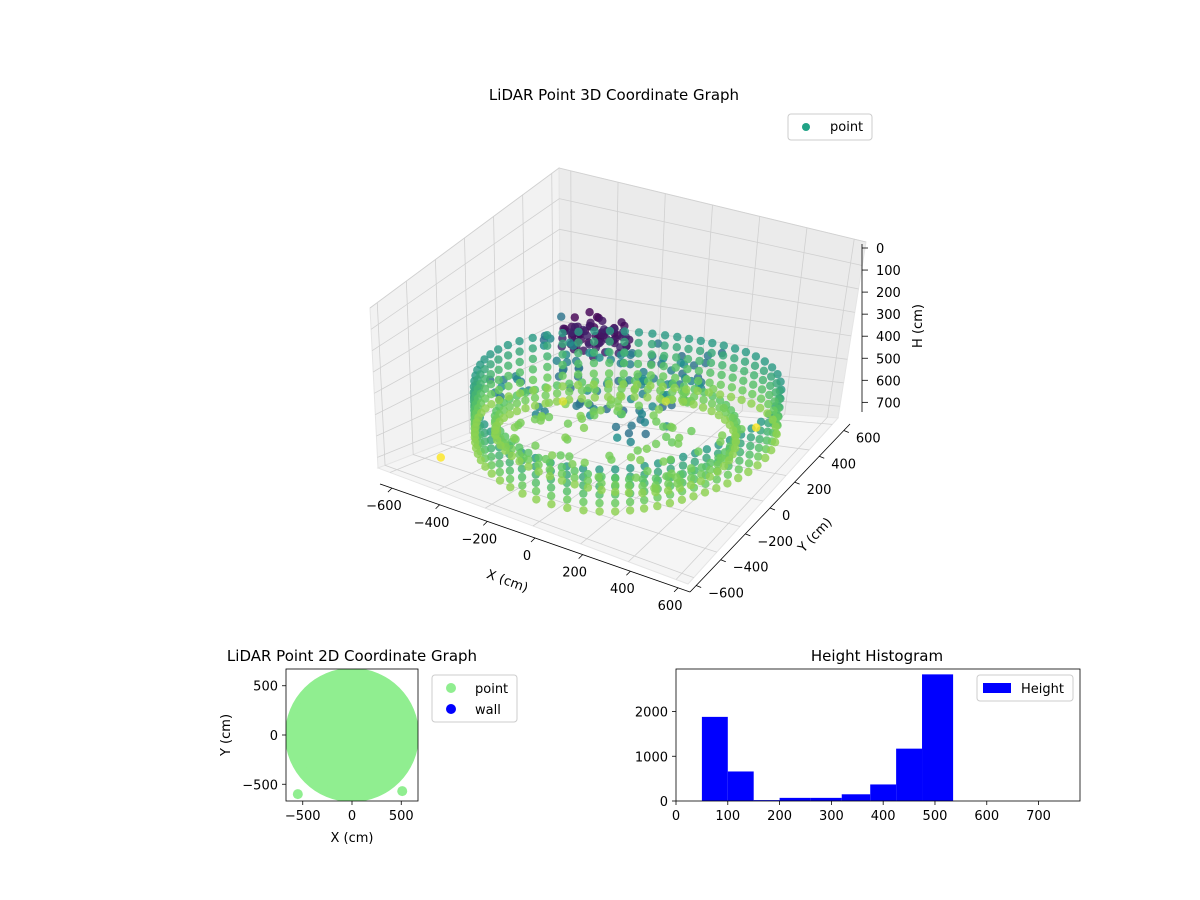 The image size is (1200, 900). Describe the element at coordinates (1025, 688) in the screenshot. I see `legend-histogram: Height` at that location.